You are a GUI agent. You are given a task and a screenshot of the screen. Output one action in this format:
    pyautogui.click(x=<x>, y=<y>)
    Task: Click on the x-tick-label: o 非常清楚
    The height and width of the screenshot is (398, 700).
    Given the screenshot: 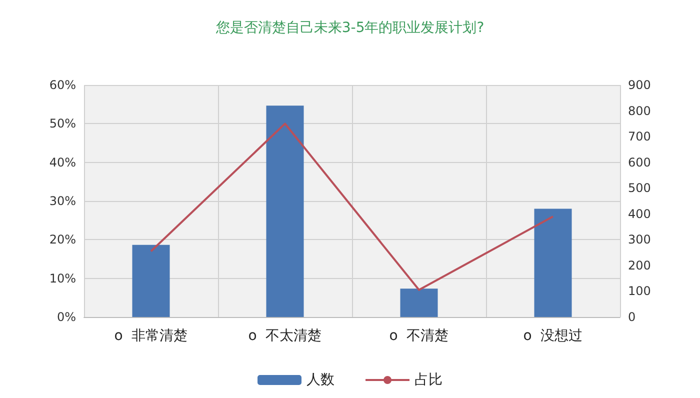 What is the action you would take?
    pyautogui.click(x=151, y=336)
    